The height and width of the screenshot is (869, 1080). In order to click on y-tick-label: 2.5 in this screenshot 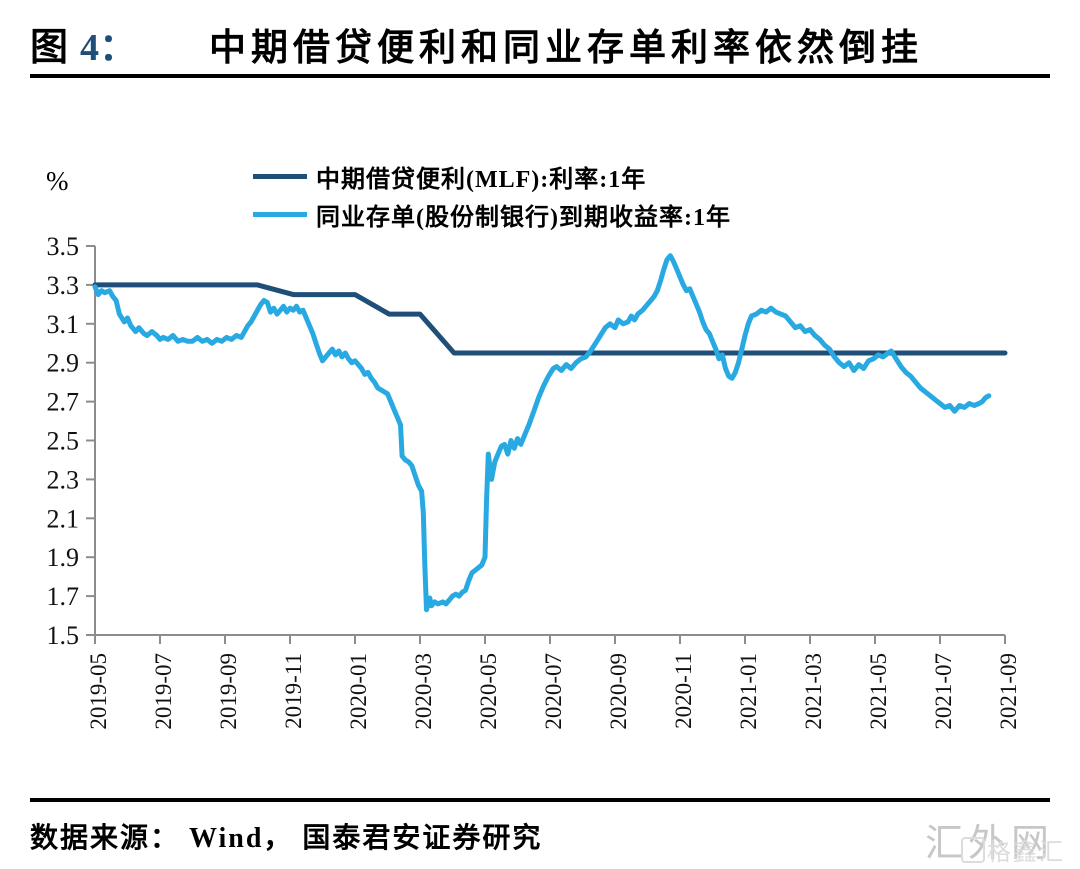, I will do `click(63, 441)`.